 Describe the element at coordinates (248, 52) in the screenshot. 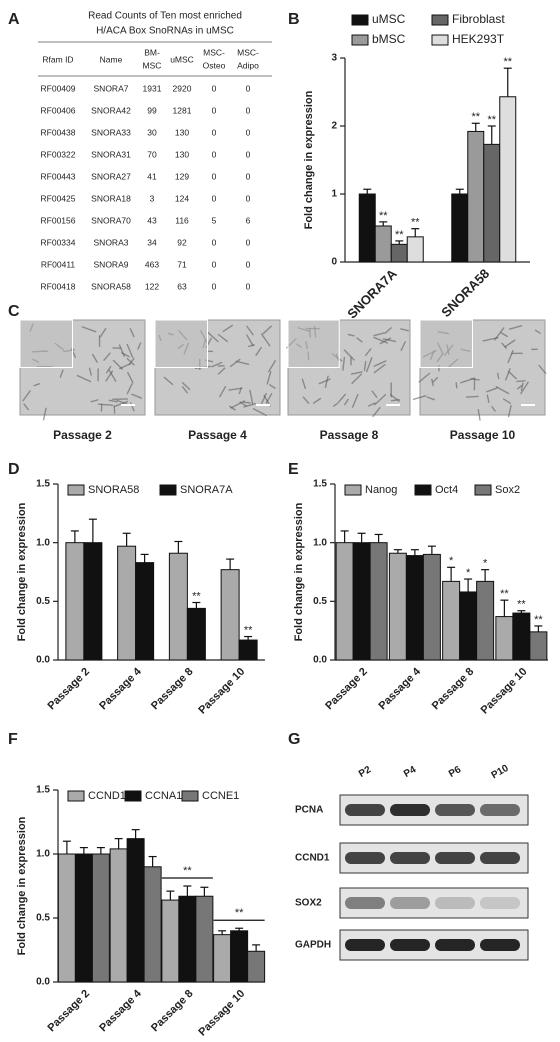

I see `table-header: MSC-` at that location.